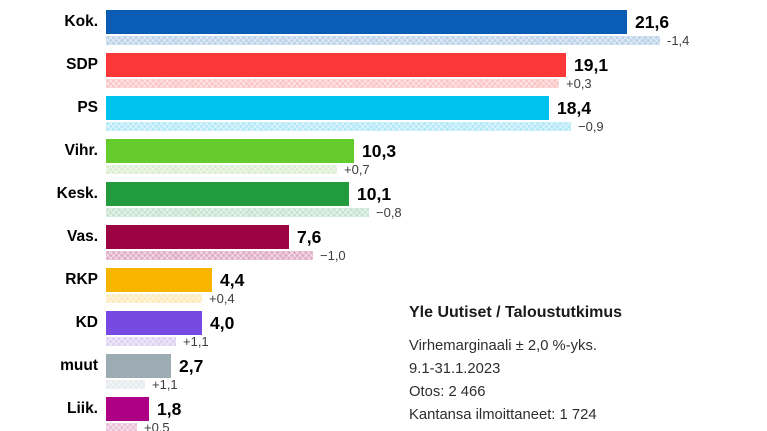 The image size is (767, 431). I want to click on support-value-label: 21,6, so click(652, 22).